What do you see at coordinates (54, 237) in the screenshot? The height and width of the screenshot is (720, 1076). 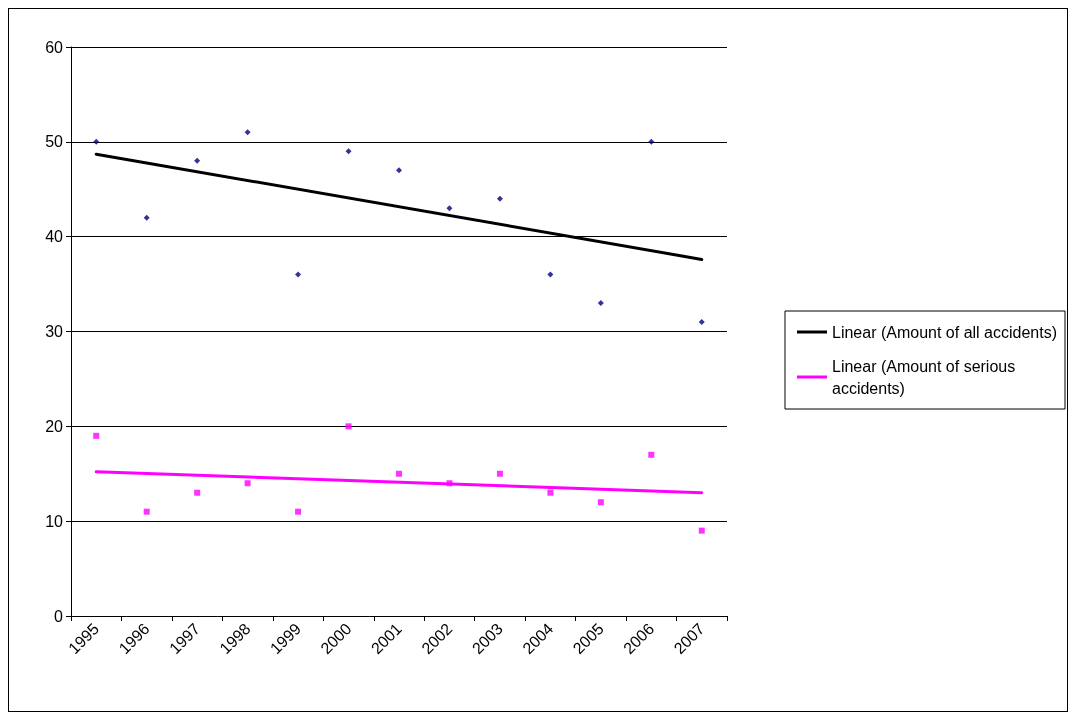 I see `y-tick-label: 40` at bounding box center [54, 237].